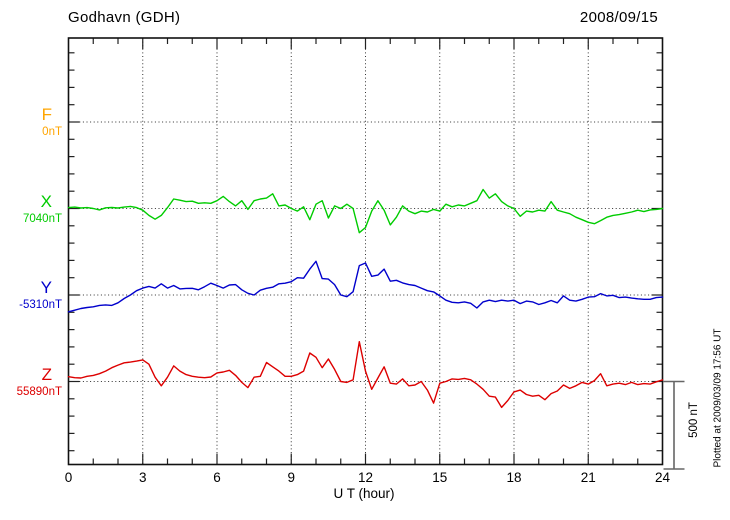 The height and width of the screenshot is (520, 730). What do you see at coordinates (52, 132) in the screenshot?
I see `component-baseline-value-f: 0nT` at bounding box center [52, 132].